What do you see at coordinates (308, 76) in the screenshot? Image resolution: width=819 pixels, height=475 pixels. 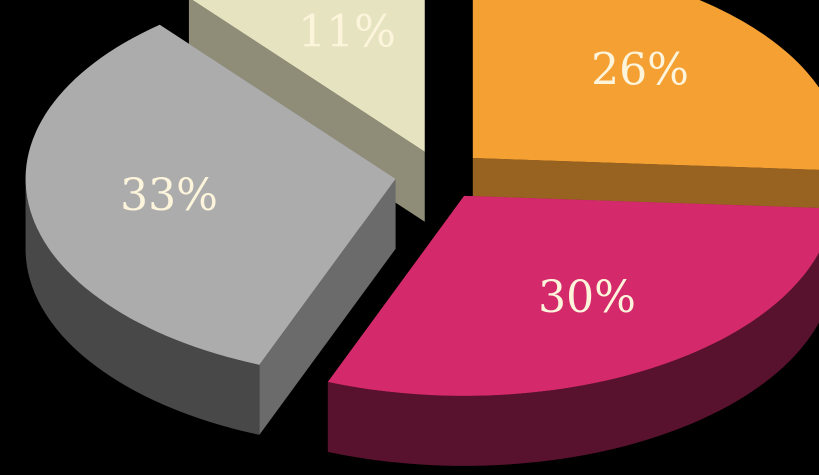 I see `slice-top` at bounding box center [308, 76].